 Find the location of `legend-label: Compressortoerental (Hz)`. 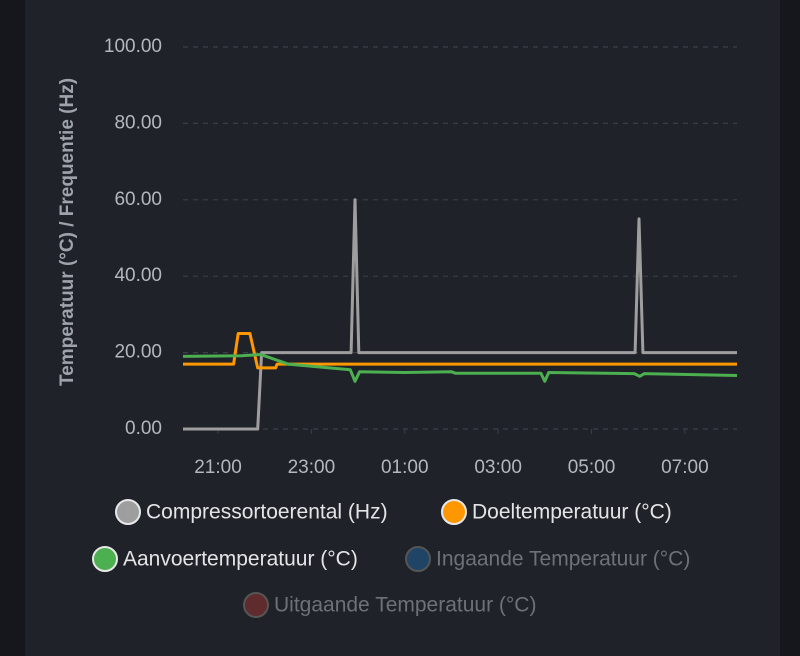

legend-label: Compressortoerental (Hz) is located at coordinates (267, 512).